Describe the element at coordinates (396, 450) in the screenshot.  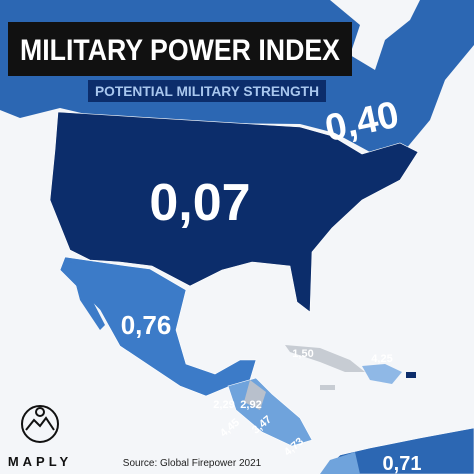
I see `south-america` at that location.